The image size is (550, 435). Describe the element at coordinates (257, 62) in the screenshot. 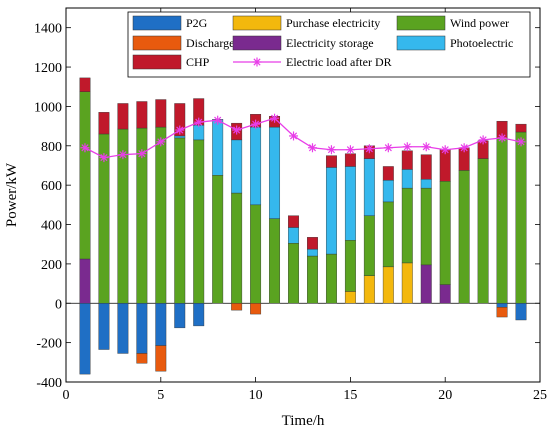

I see `legend-marker-electric-load-after-dr` at that location.